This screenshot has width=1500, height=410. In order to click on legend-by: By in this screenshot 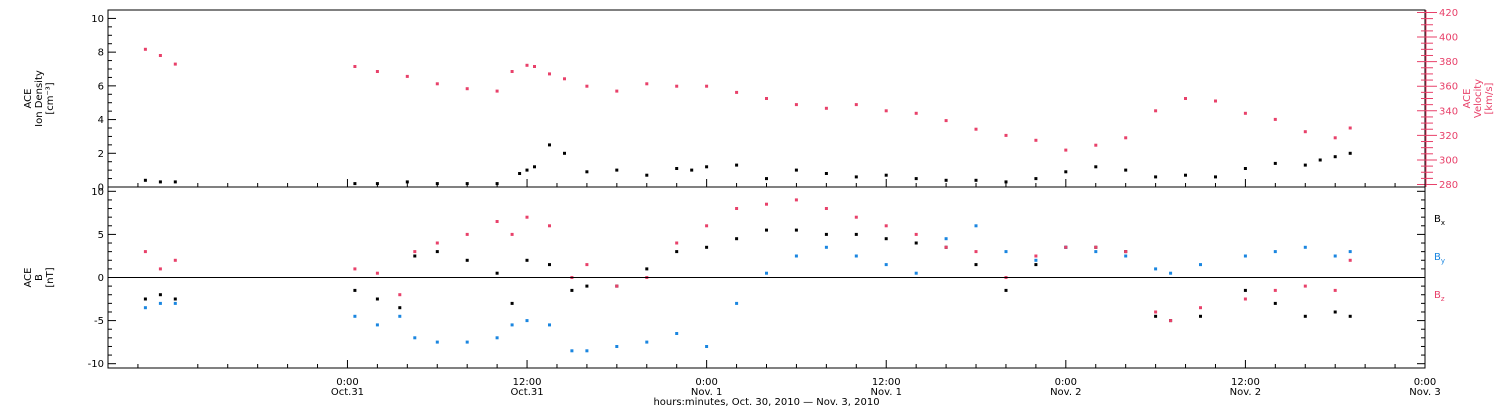, I will do `click(1439, 258)`.